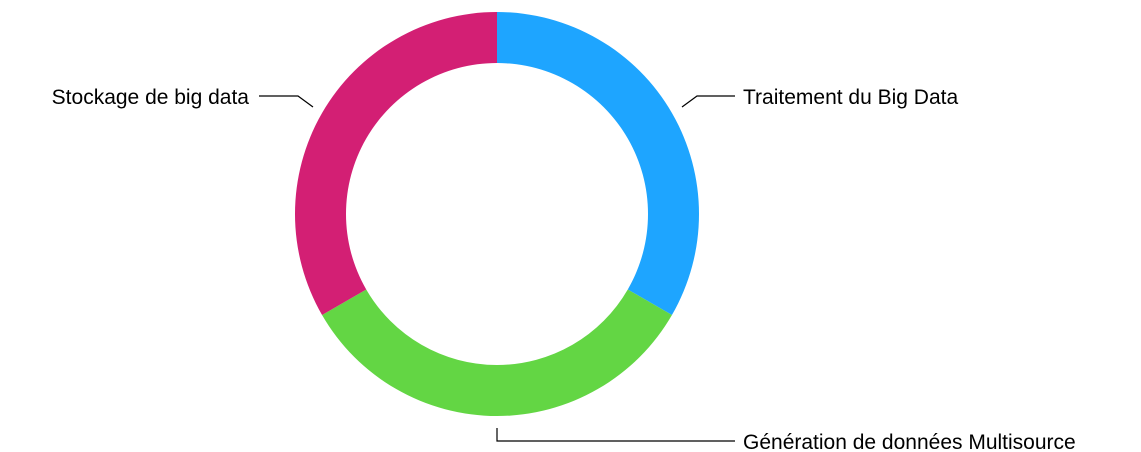  I want to click on donut-slice-traitement, so click(598, 163).